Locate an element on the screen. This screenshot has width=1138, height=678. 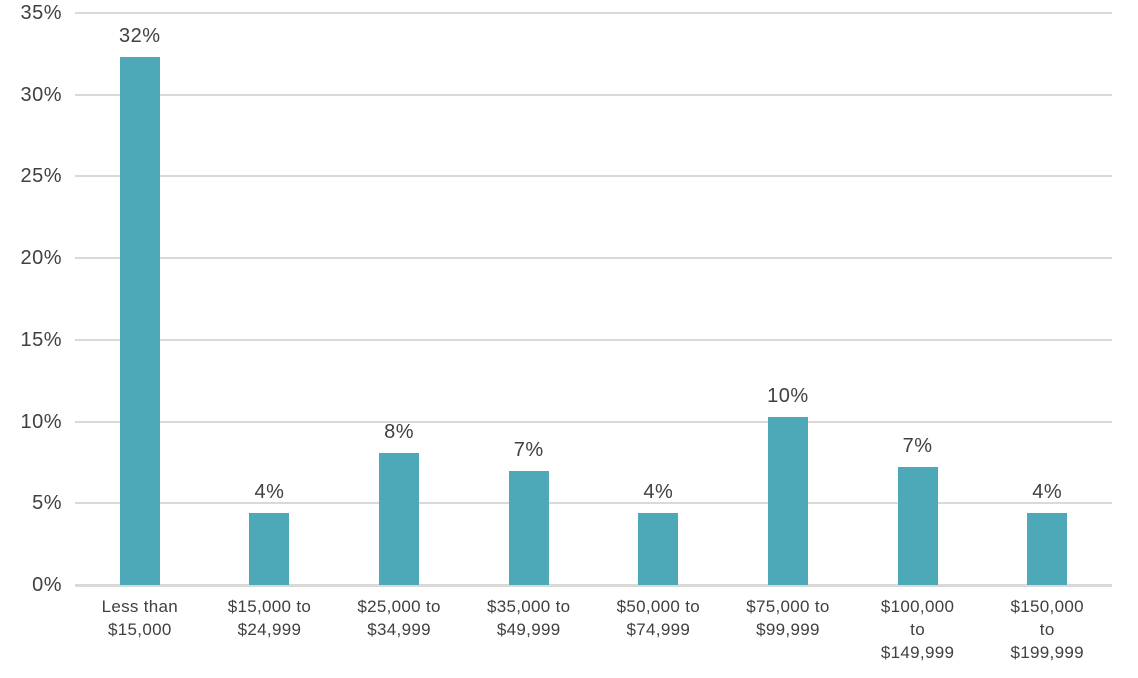
x-tick-label-line: $49,999 is located at coordinates (528, 629).